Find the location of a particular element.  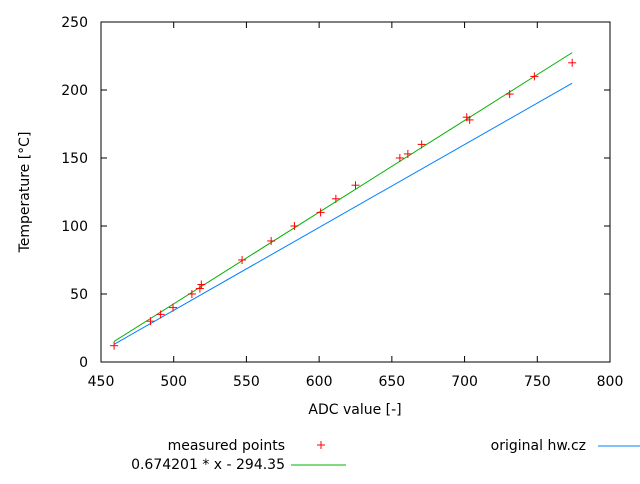

x-tick-label: 800 is located at coordinates (610, 382).